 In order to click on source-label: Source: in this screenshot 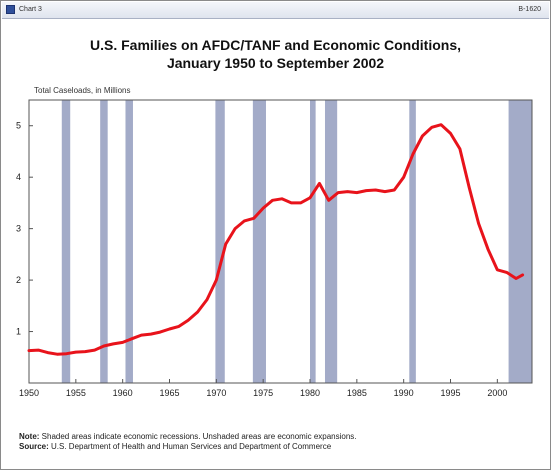, I will do `click(34, 446)`.